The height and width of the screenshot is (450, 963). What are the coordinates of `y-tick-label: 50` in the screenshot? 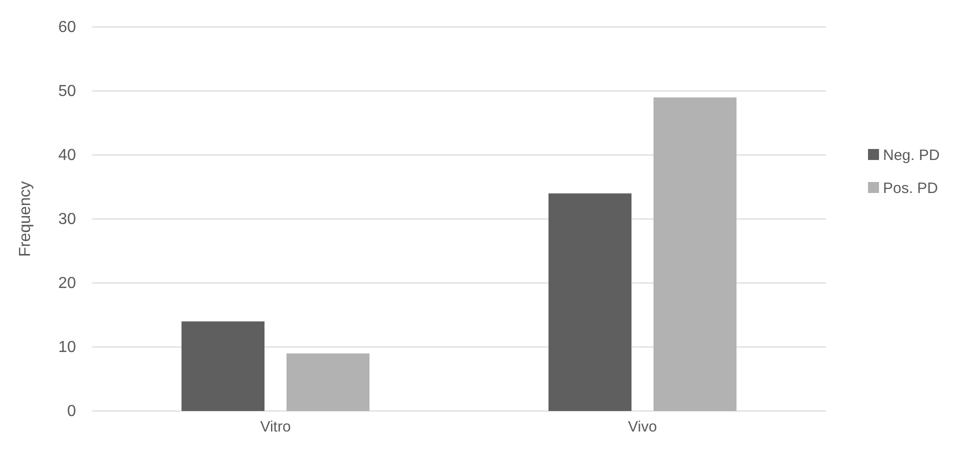 It's located at (67, 91).